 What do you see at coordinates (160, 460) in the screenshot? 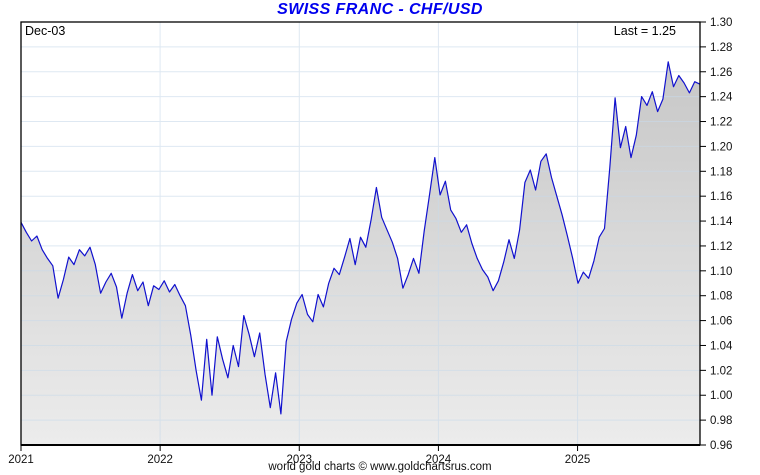
I see `x-tick-label: 2022` at bounding box center [160, 460].